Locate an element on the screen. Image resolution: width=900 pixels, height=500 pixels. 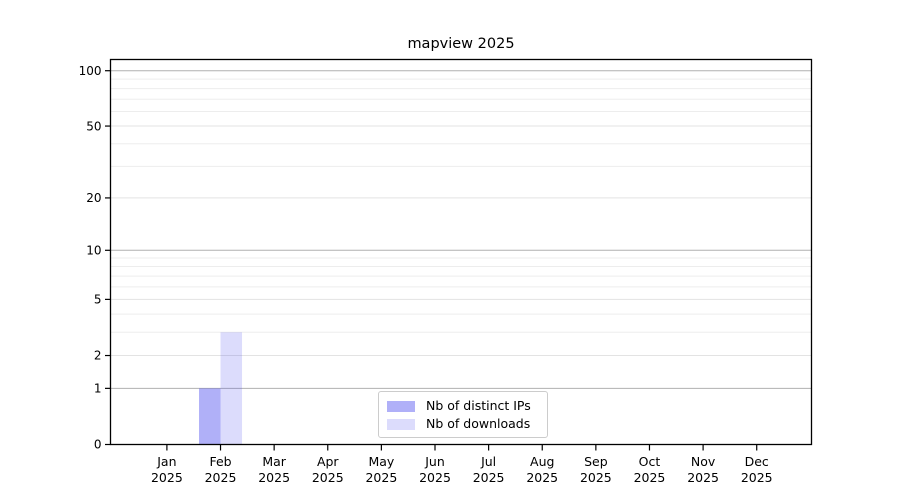
x-tick-label-month: Apr is located at coordinates (328, 461).